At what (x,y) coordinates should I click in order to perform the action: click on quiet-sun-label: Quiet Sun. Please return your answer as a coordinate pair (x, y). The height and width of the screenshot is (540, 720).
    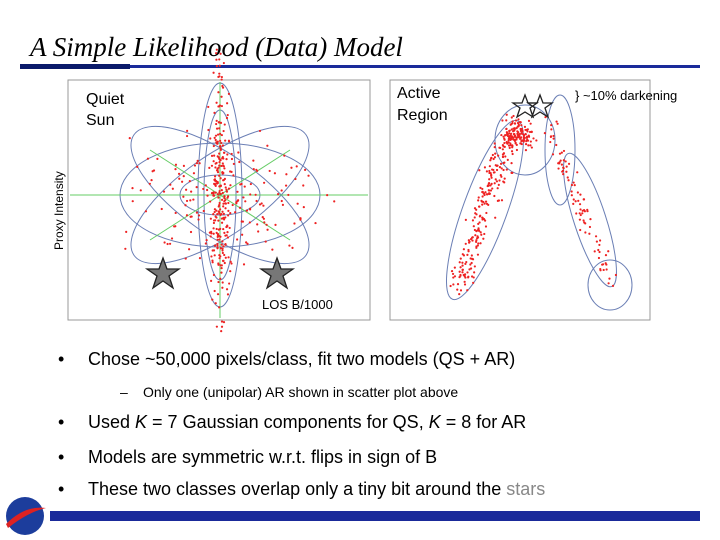
    Looking at the image, I should click on (105, 110).